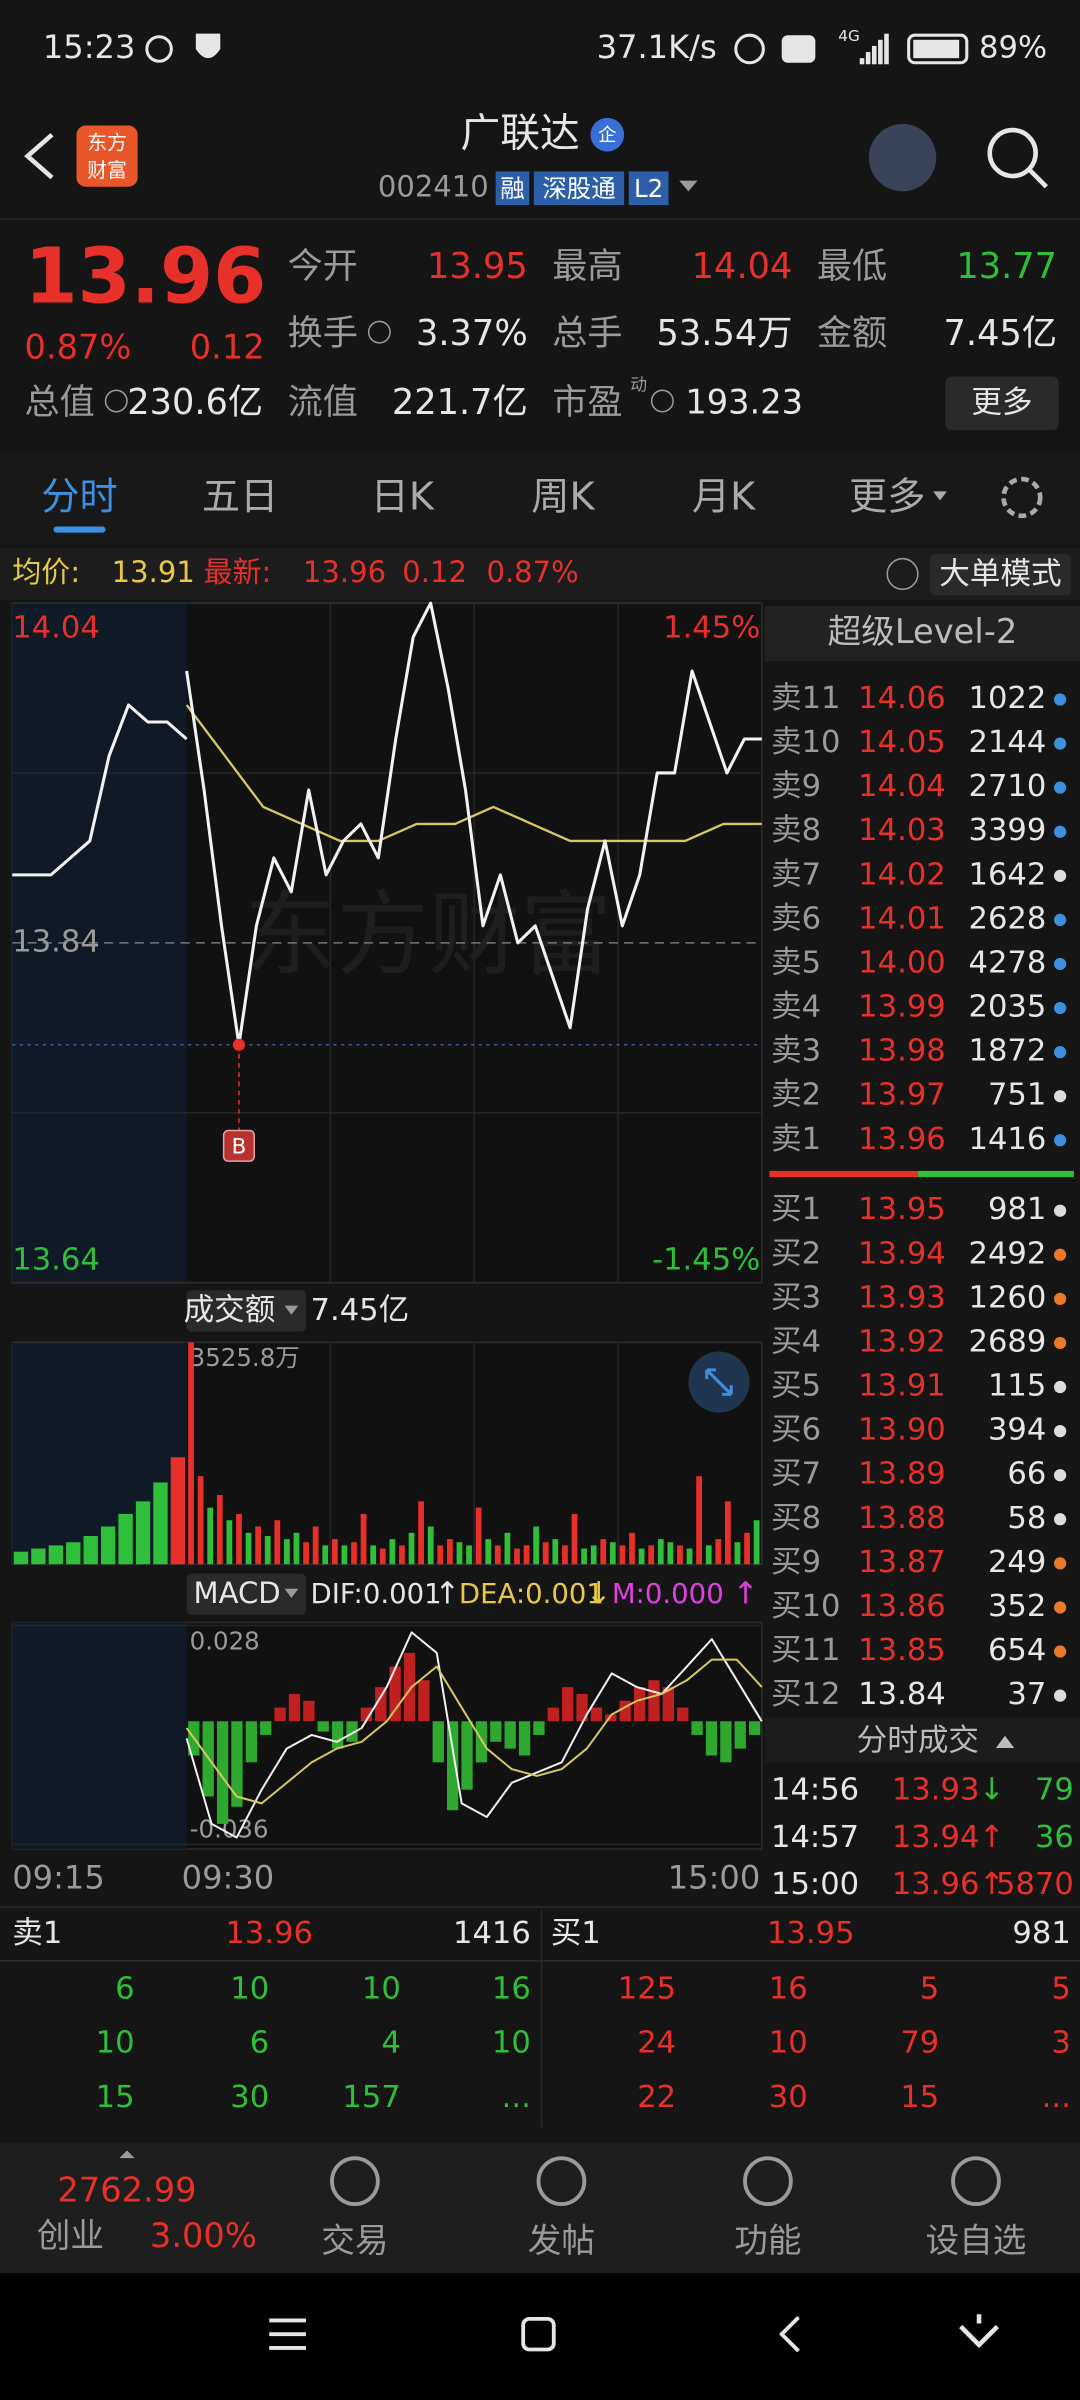  Describe the element at coordinates (371, 2097) in the screenshot. I see `depth-cell: 157` at that location.